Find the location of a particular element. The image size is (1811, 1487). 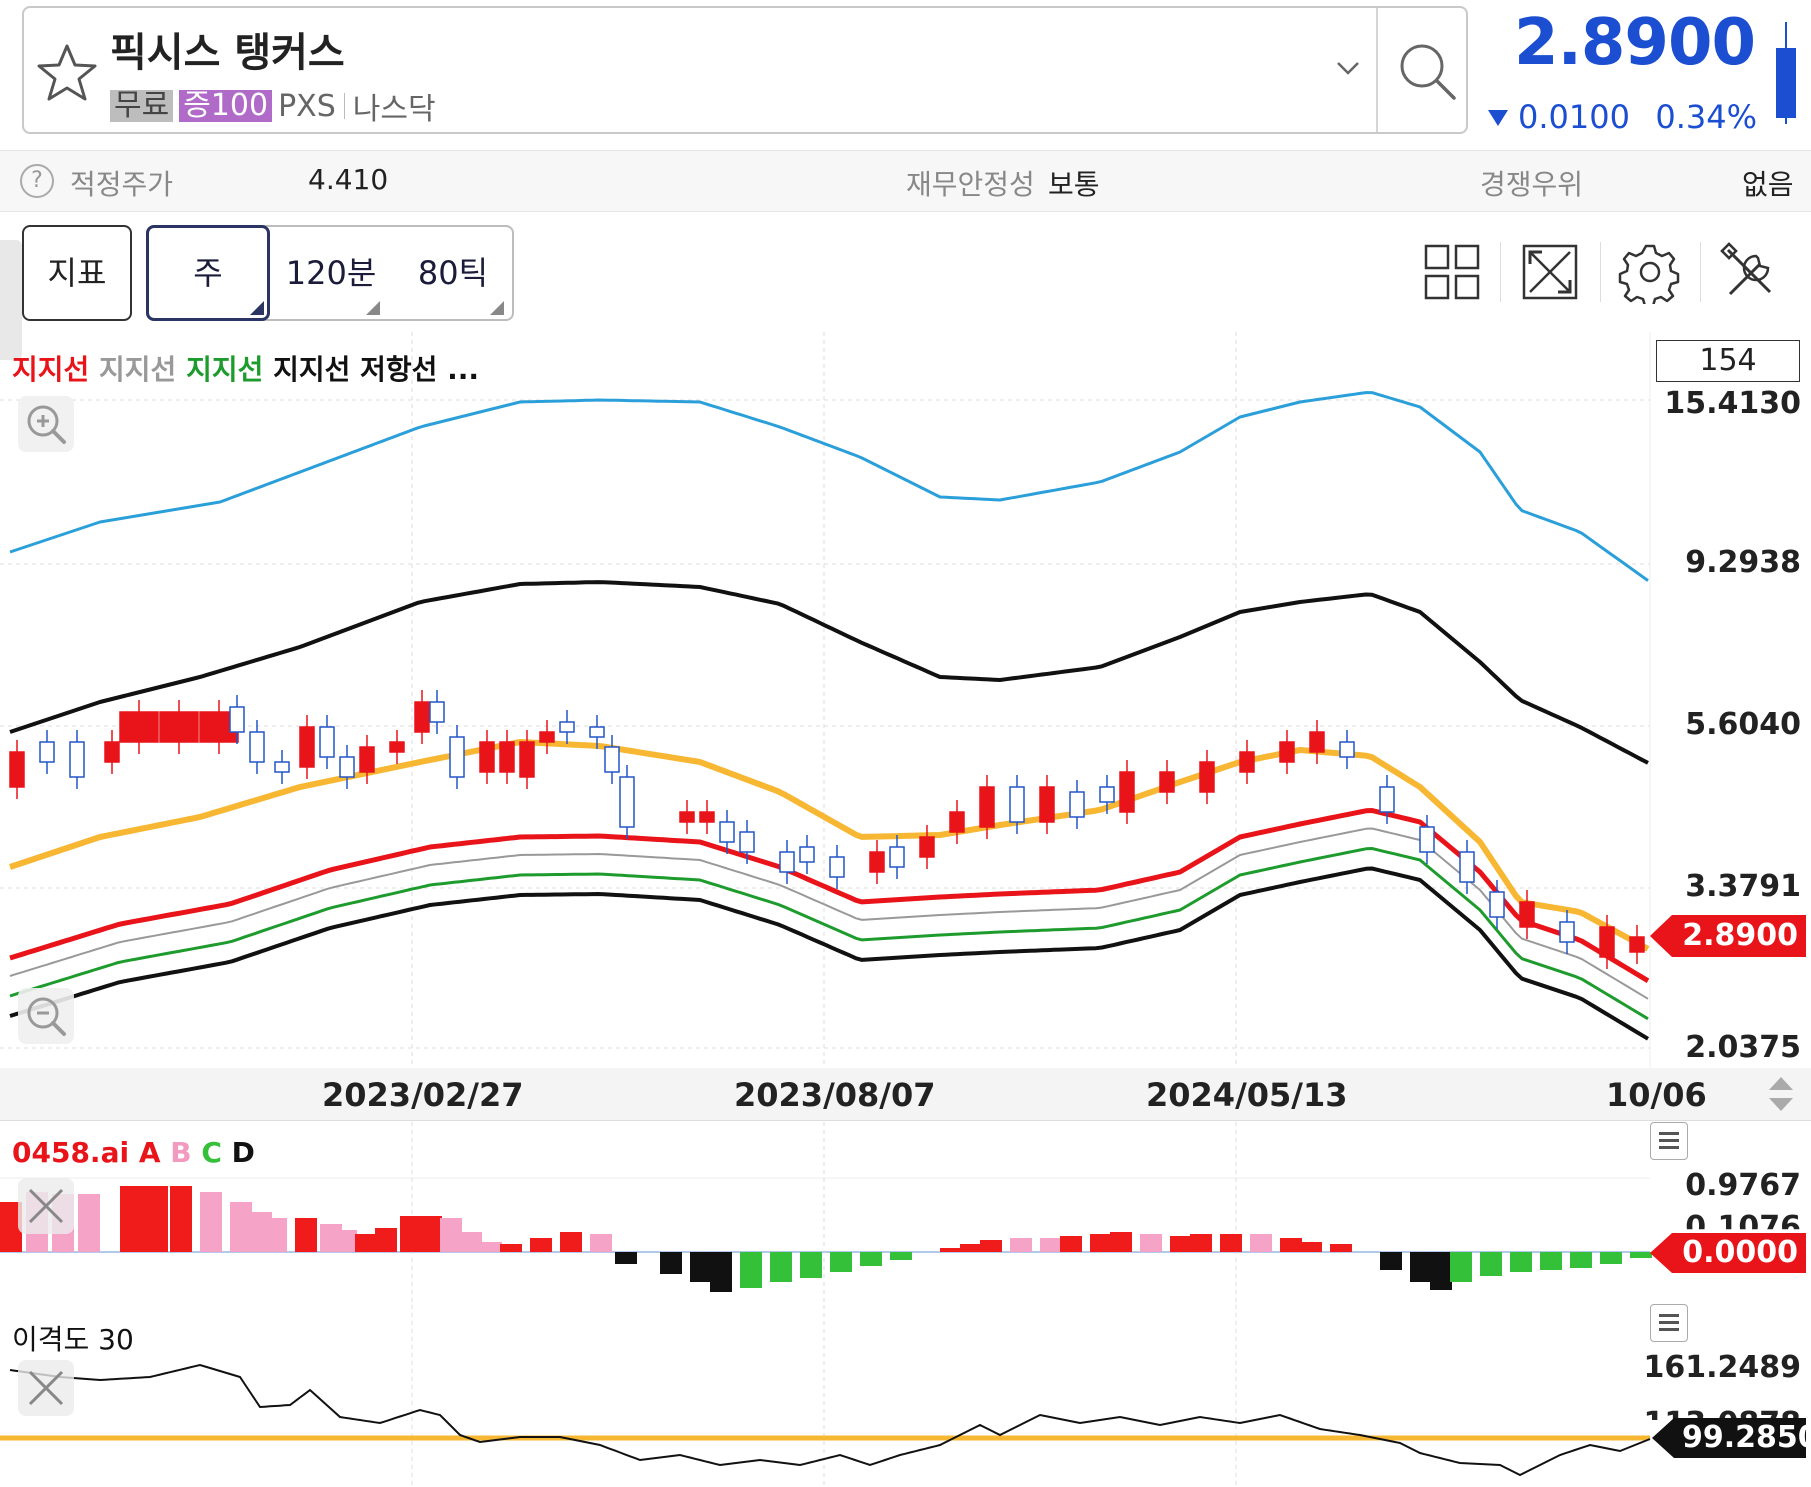

settings-gear-icon is located at coordinates (1650, 272).